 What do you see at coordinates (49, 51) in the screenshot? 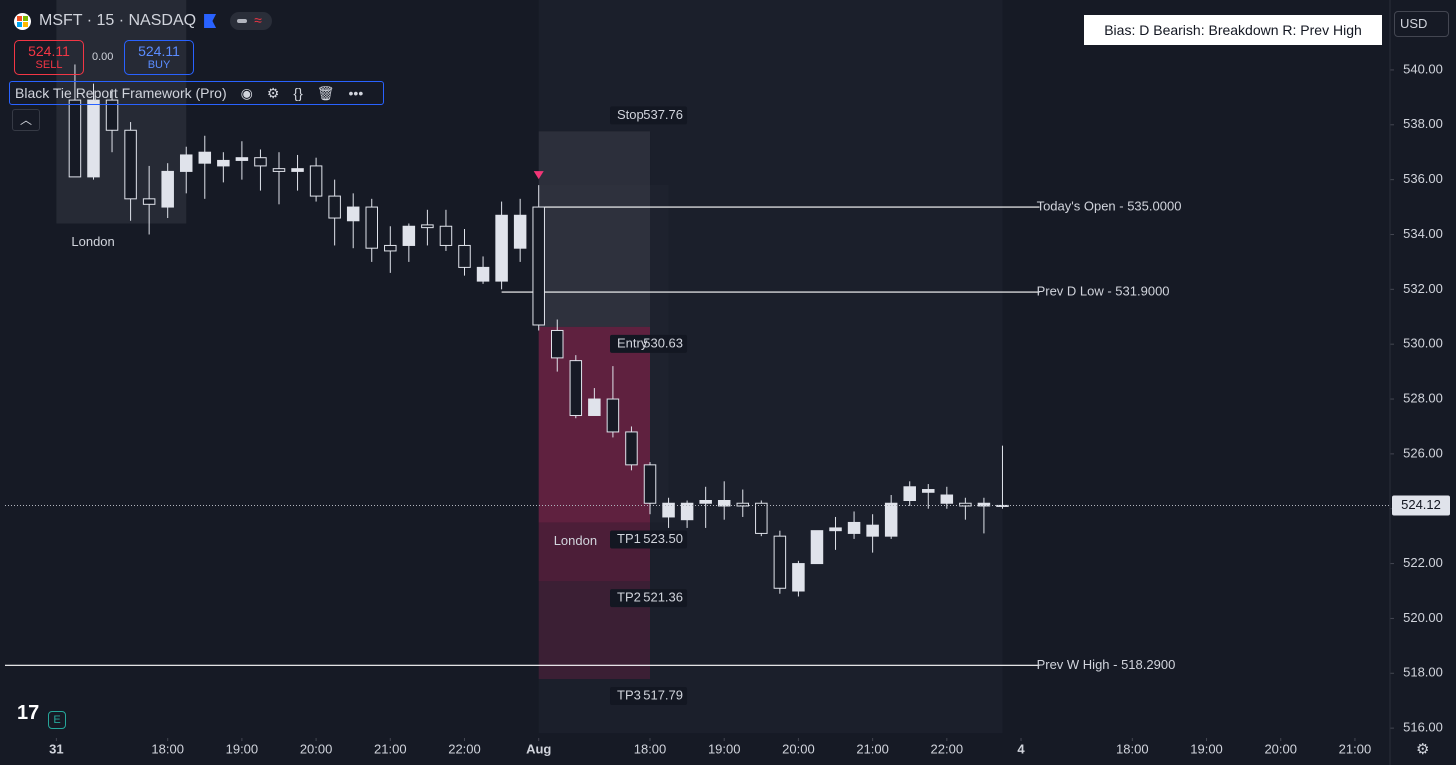
I see `sell-price: 524.11` at bounding box center [49, 51].